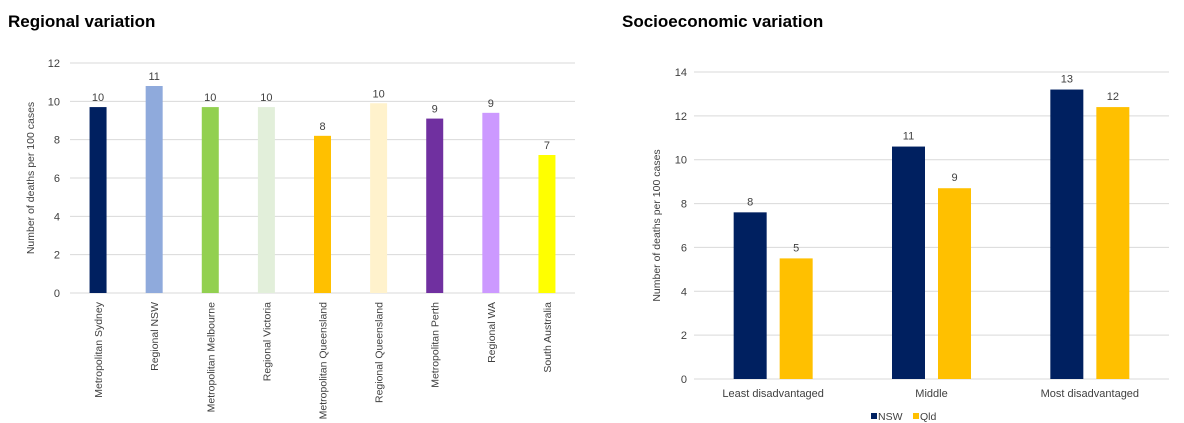 This screenshot has width=1184, height=423. I want to click on y-tick-left-4: 8, so click(57, 141).